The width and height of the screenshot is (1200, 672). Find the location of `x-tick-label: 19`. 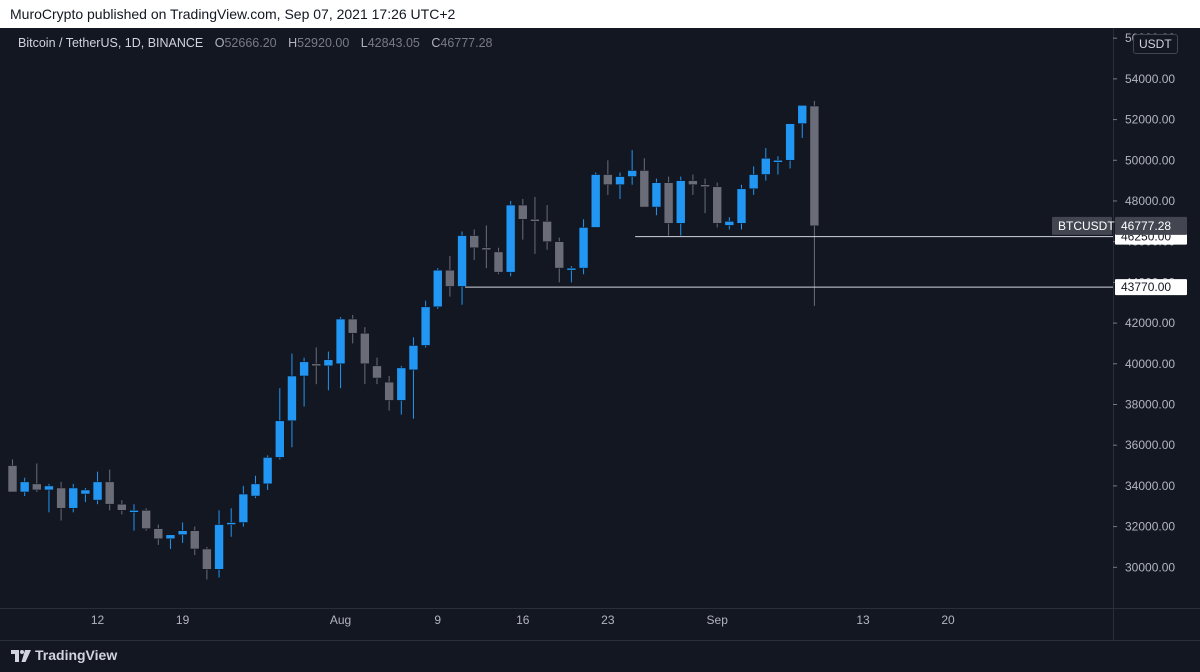

x-tick-label: 19 is located at coordinates (183, 620).